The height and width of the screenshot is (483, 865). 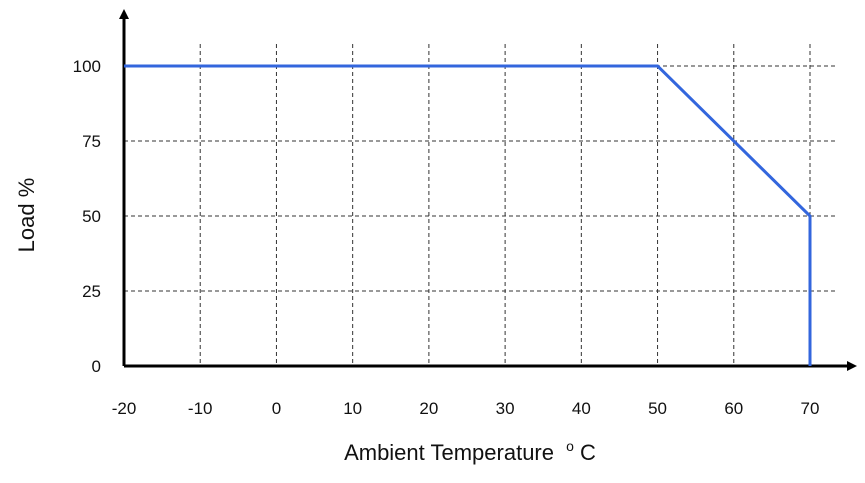 I want to click on x-tick-label: 70, so click(x=810, y=408).